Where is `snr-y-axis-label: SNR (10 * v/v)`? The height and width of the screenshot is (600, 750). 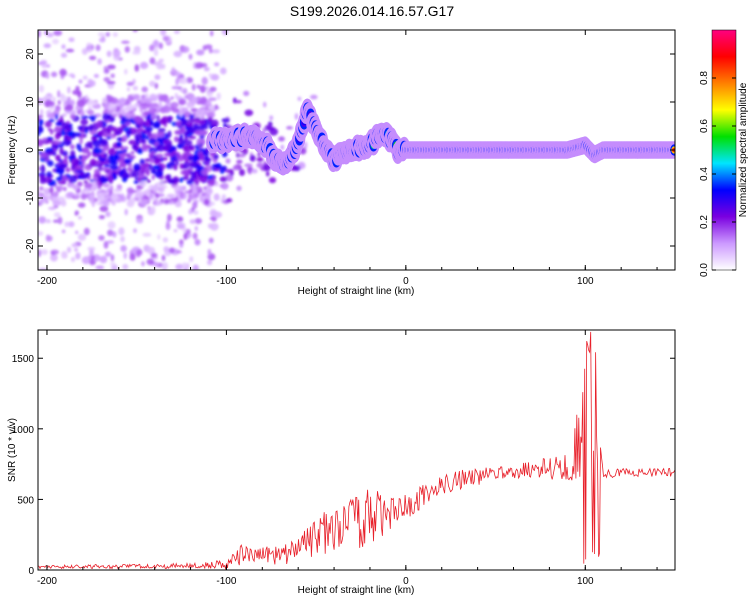
snr-y-axis-label: SNR (10 * v/v) is located at coordinates (12, 450).